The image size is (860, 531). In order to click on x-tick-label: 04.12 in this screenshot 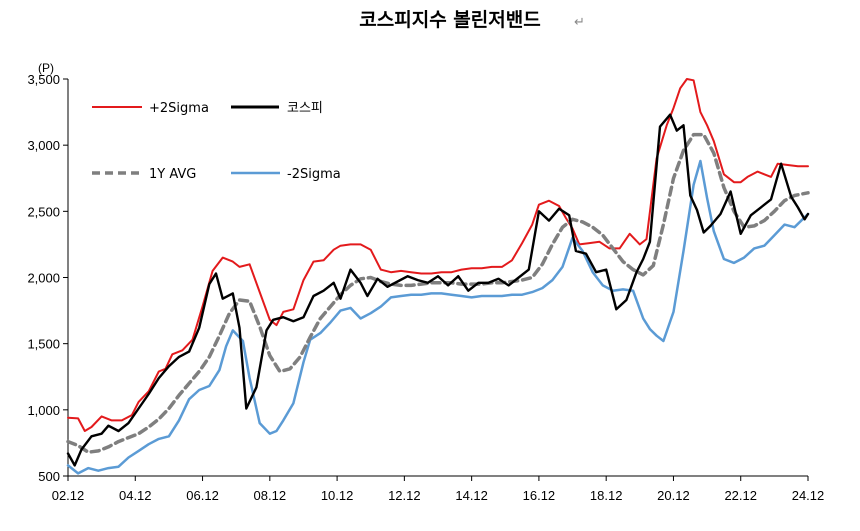, I will do `click(135, 495)`.